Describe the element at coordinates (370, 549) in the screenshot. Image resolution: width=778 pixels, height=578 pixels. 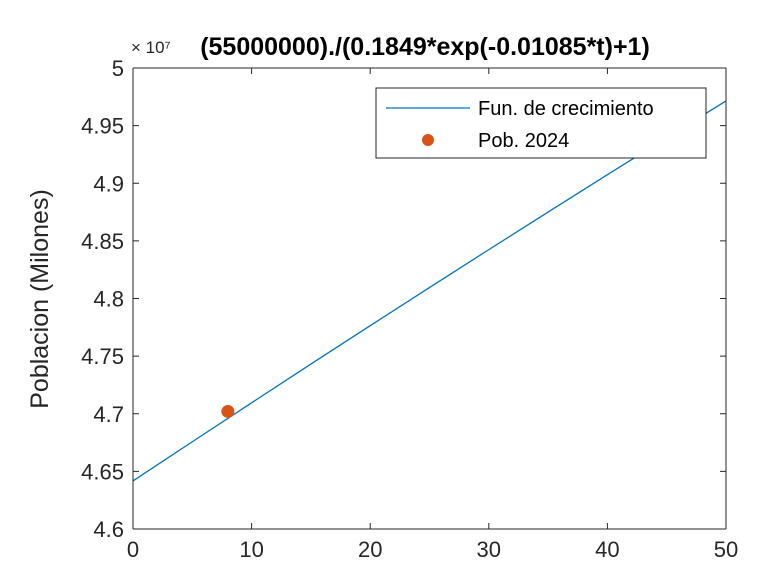
I see `x-tick-label: 20` at that location.